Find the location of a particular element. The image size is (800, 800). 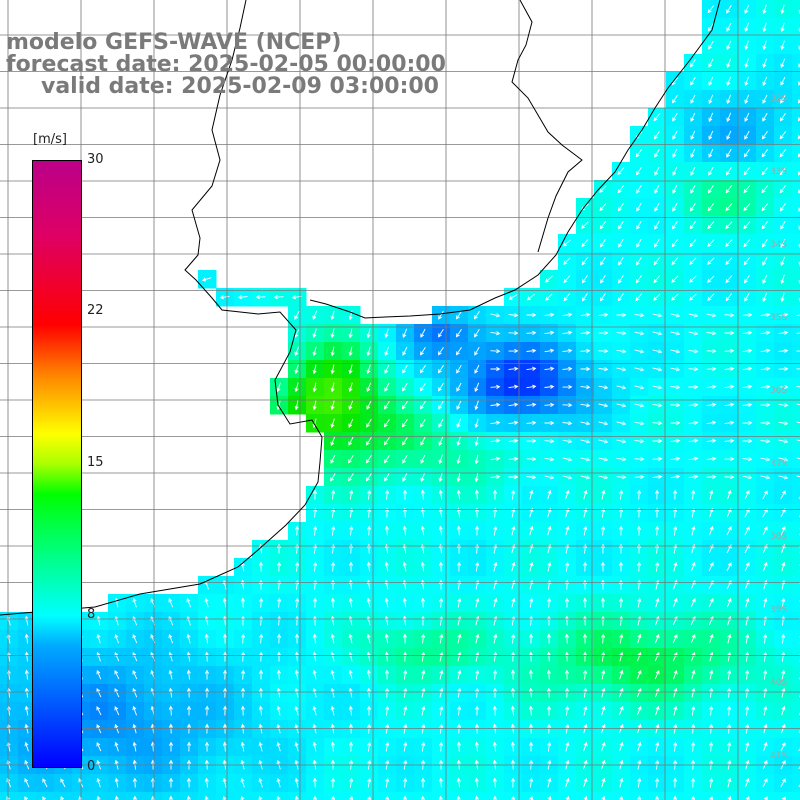

colorbar-tick-8: 8 is located at coordinates (91, 614).